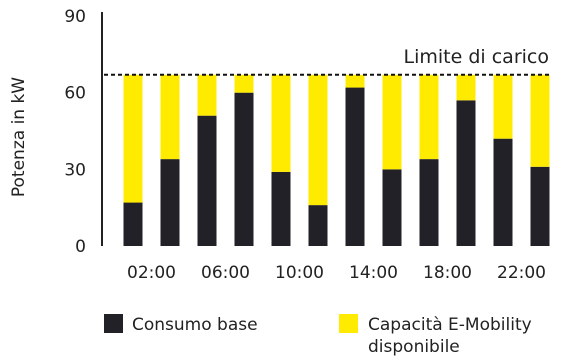  Describe the element at coordinates (19, 137) in the screenshot. I see `y-axis-title: Potenza in kW` at that location.